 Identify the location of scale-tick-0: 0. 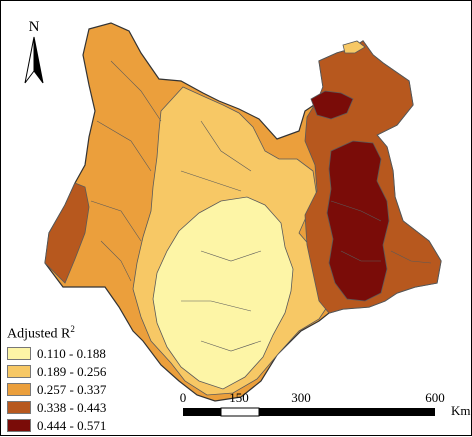
(183, 397).